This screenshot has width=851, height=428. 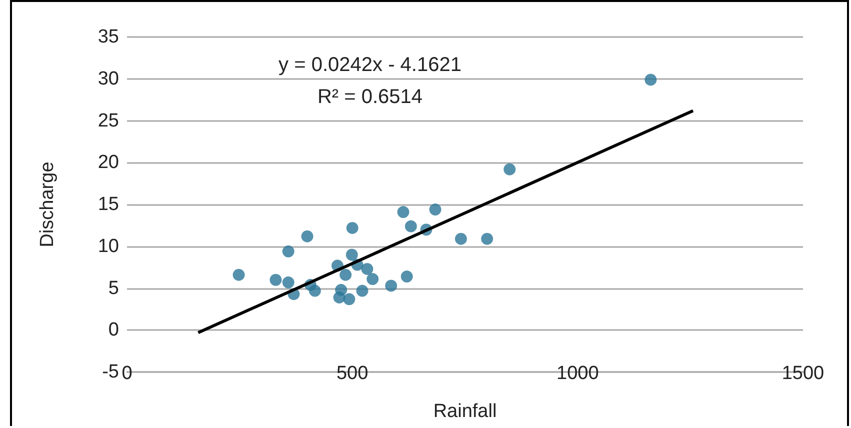 I want to click on x-tick-label: 1500, so click(x=803, y=373).